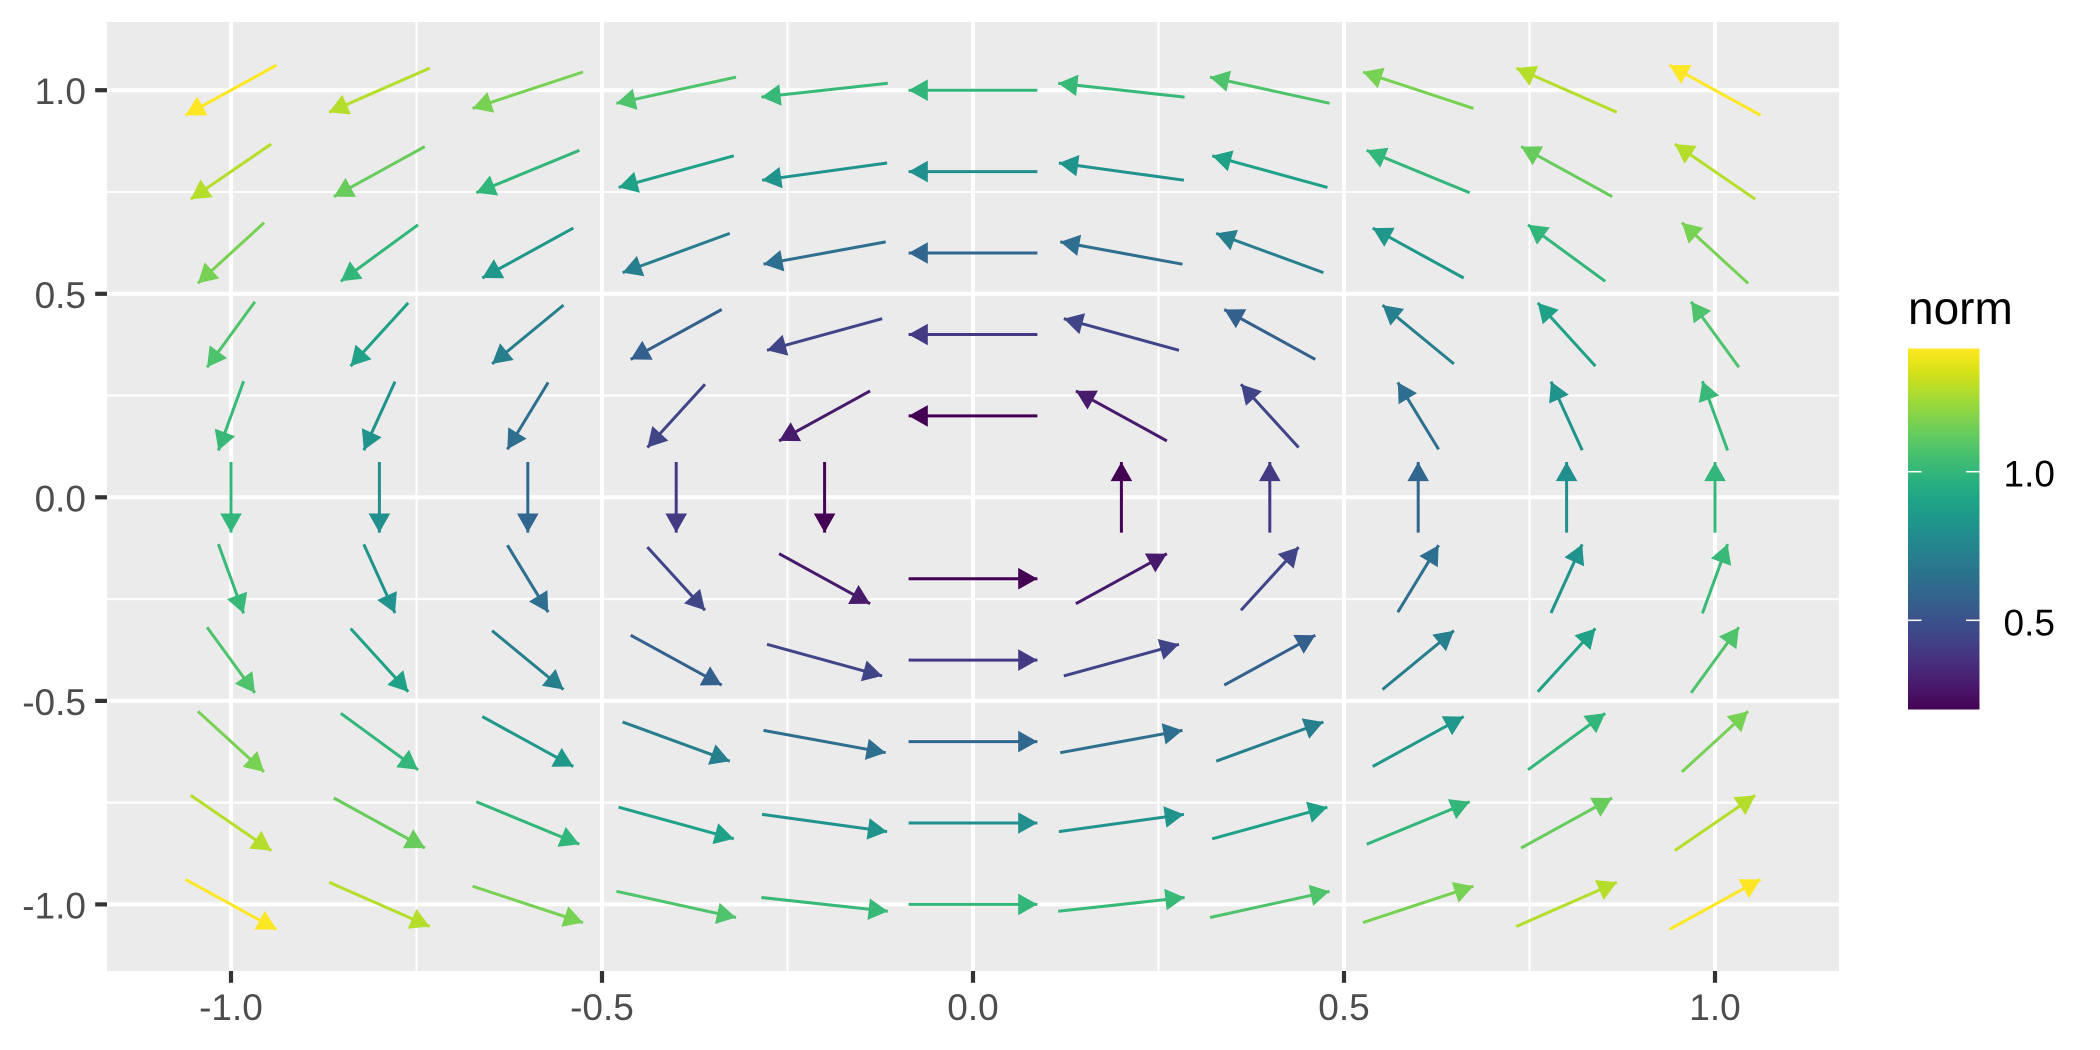  I want to click on svg-text: norm, so click(1960, 308).